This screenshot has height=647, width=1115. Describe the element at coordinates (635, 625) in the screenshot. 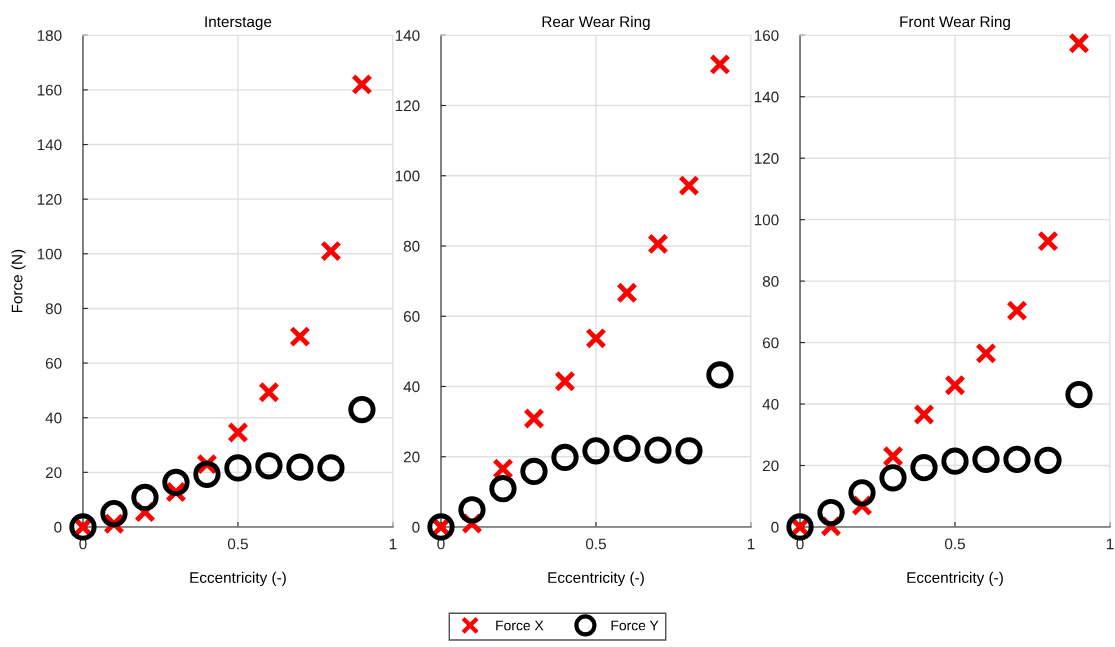

I see `legend-label: Force Y` at that location.